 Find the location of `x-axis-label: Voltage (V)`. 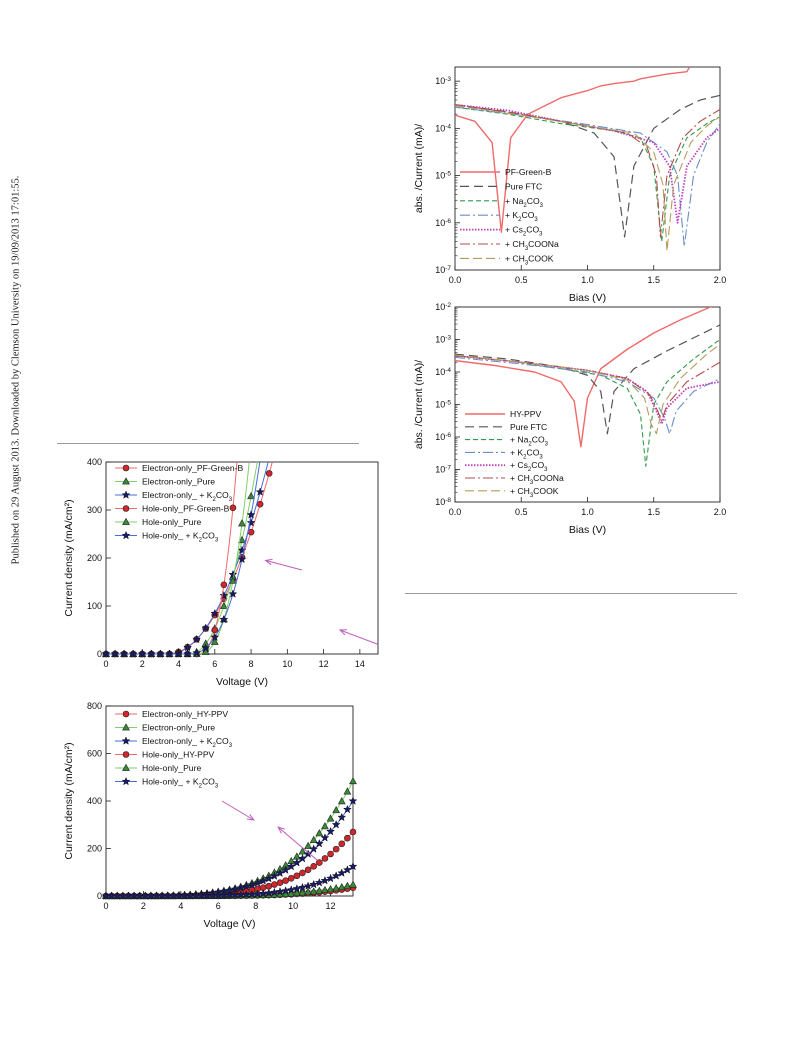

x-axis-label: Voltage (V) is located at coordinates (242, 682).